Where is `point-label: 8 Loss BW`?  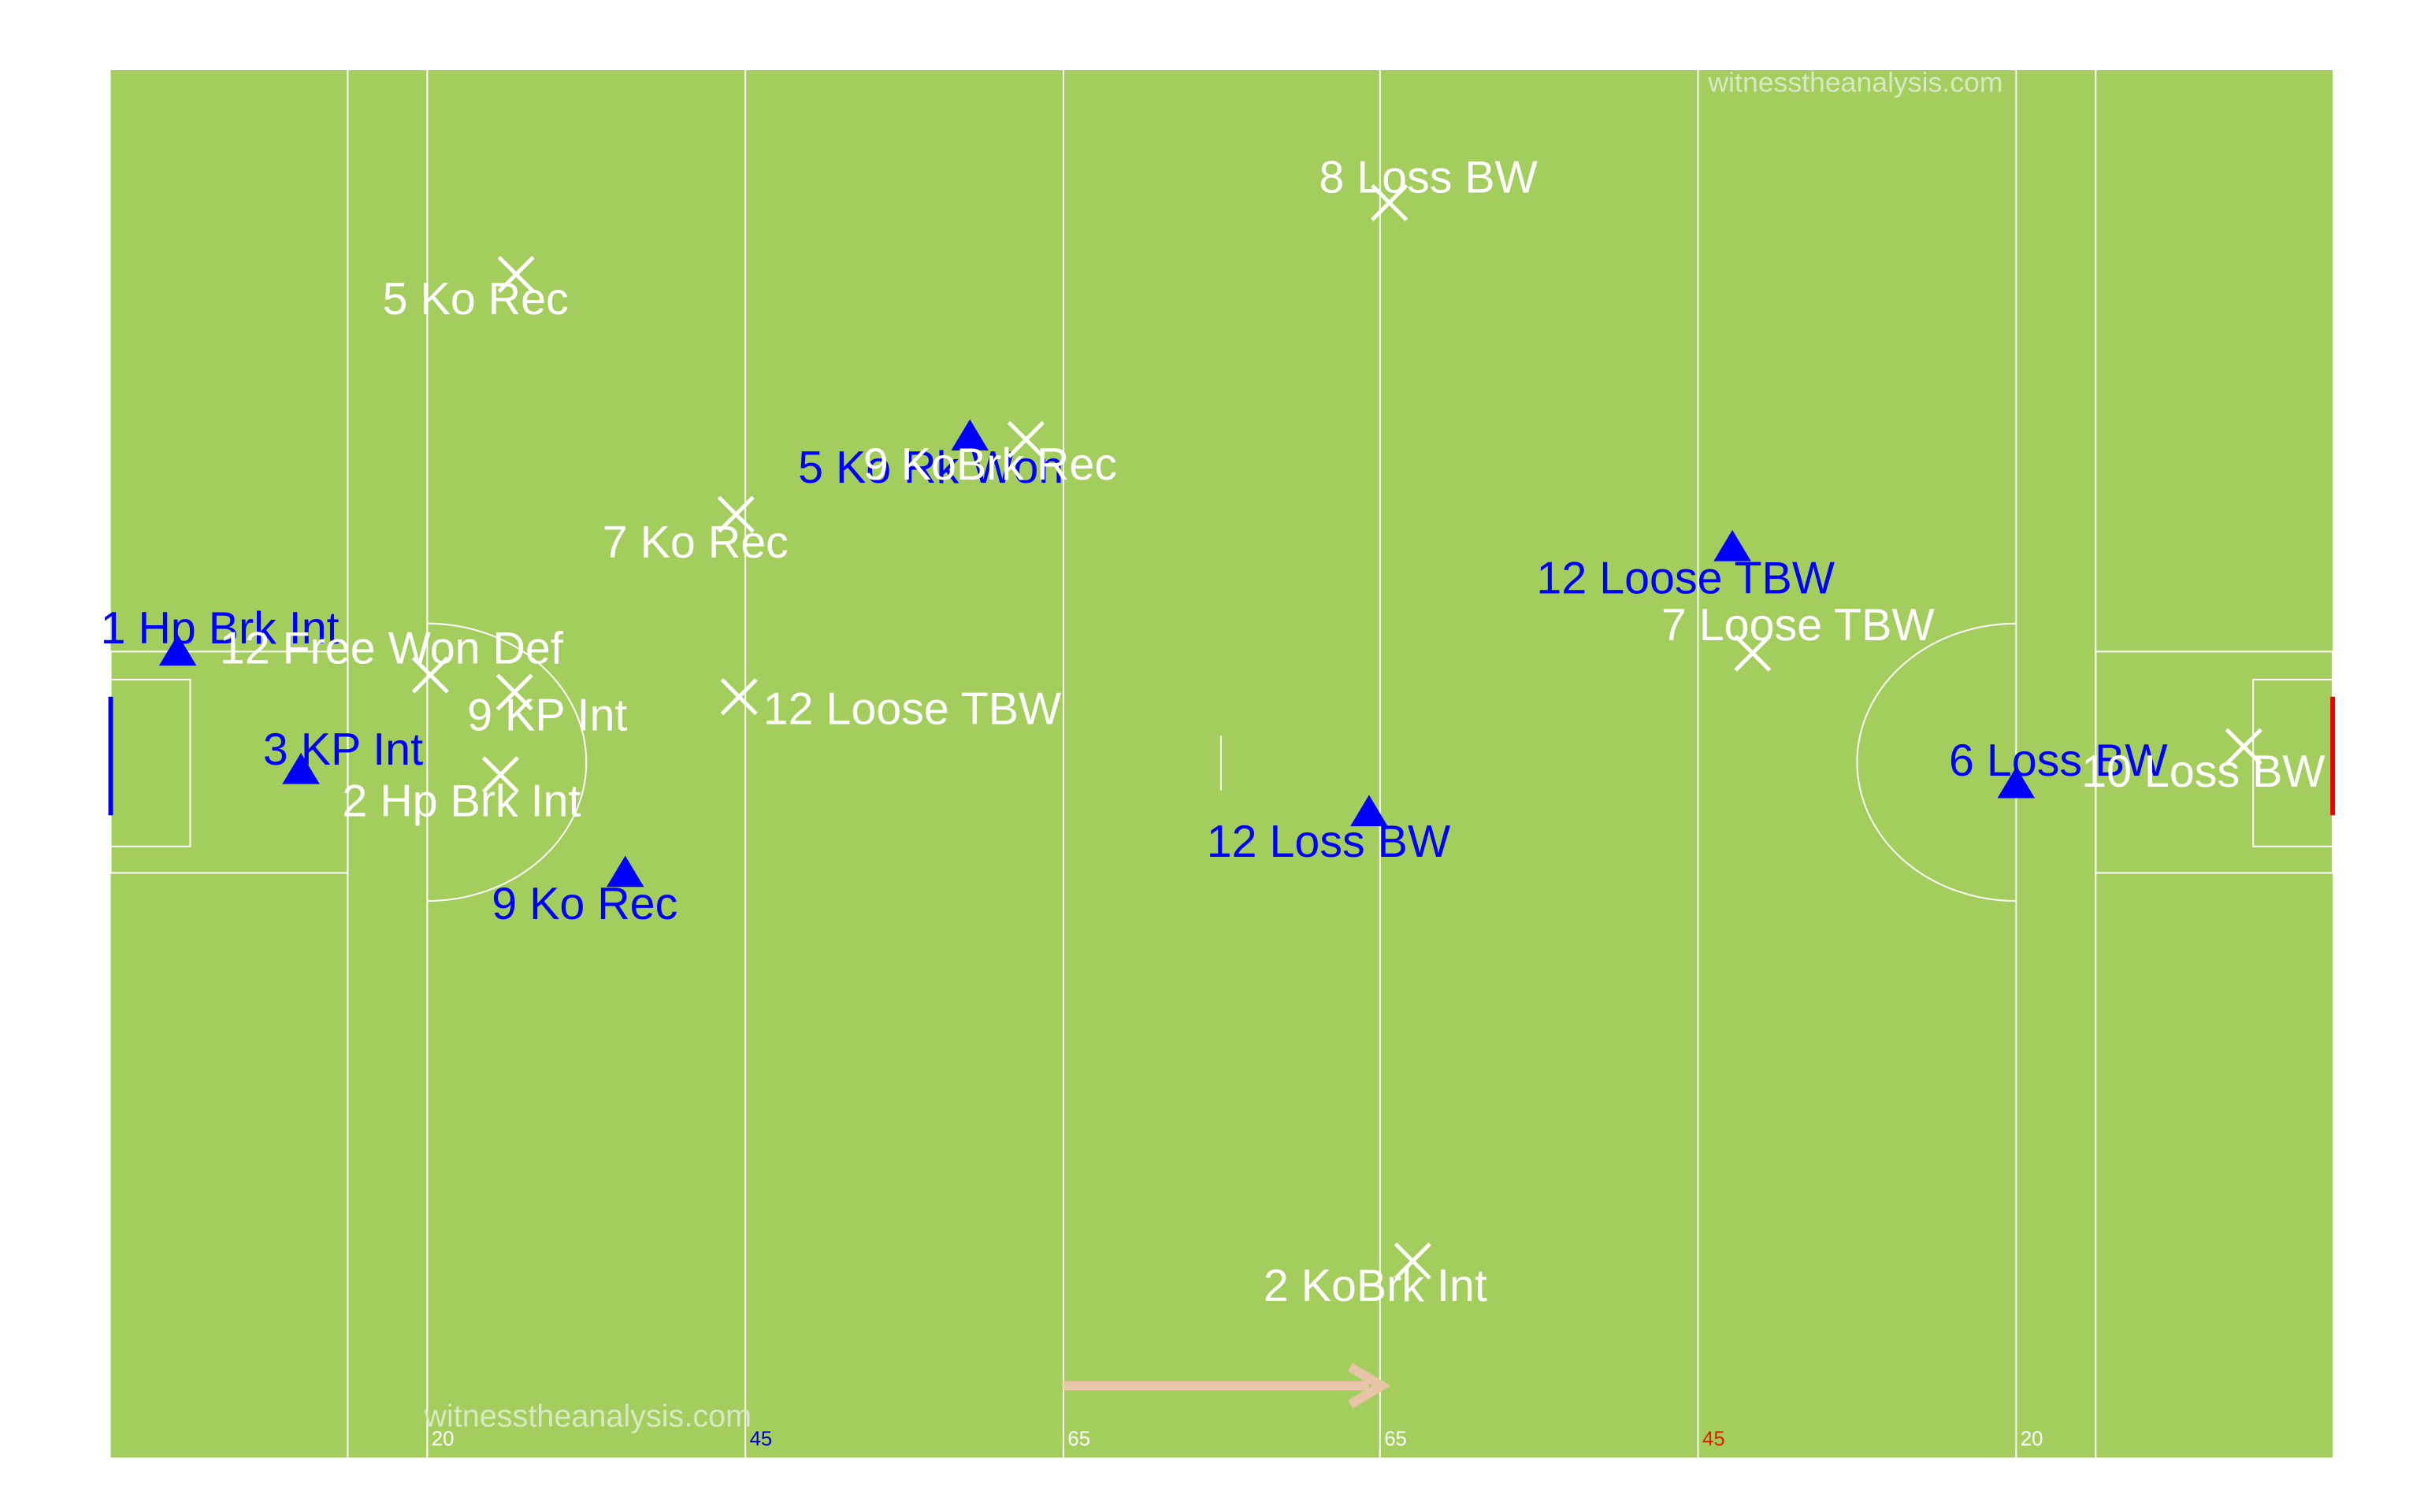 point-label: 8 Loss BW is located at coordinates (1428, 178).